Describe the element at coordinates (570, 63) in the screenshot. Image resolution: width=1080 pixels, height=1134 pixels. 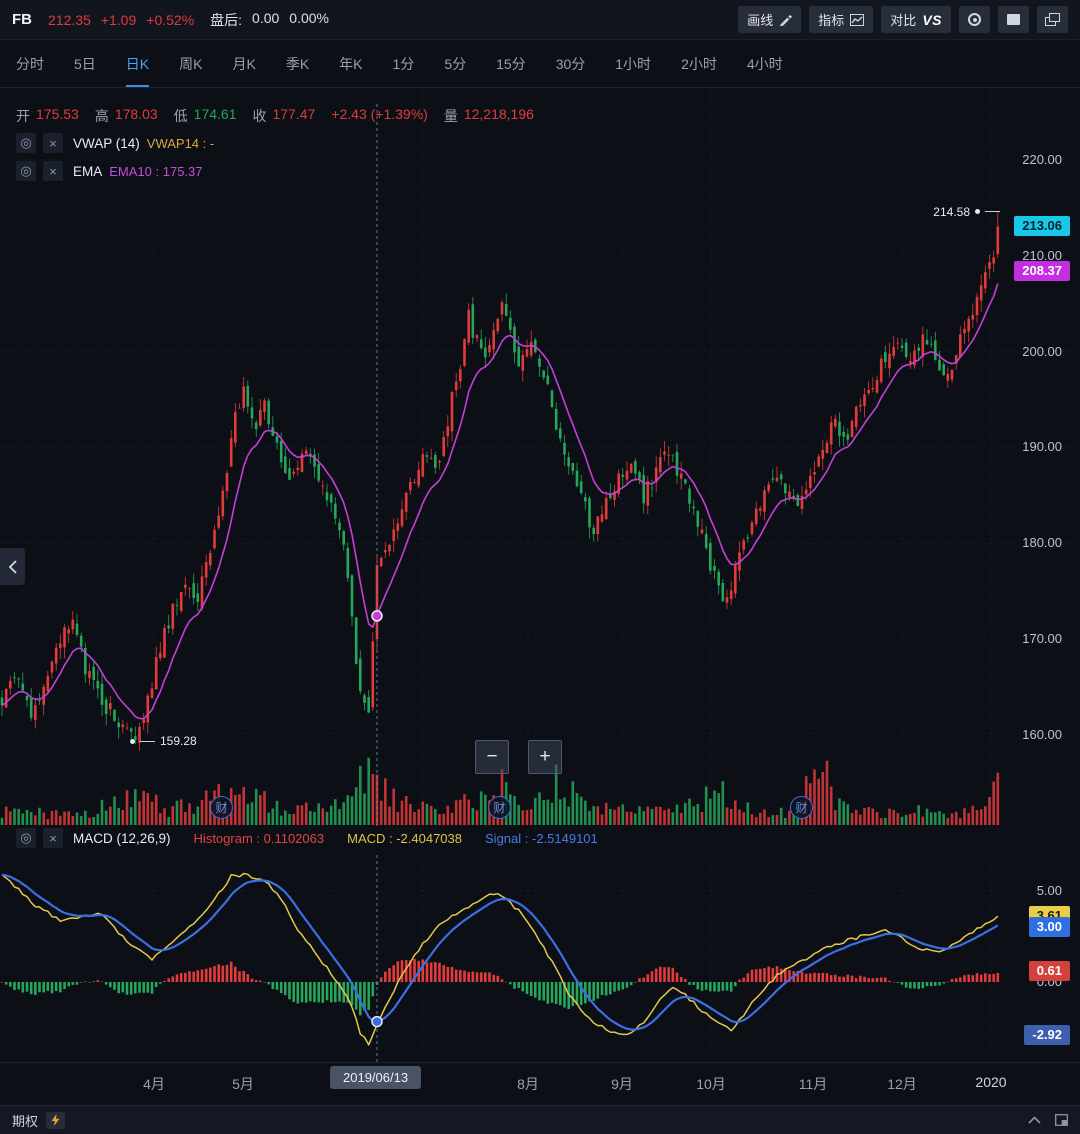
I see `tab-30分: 30分` at that location.